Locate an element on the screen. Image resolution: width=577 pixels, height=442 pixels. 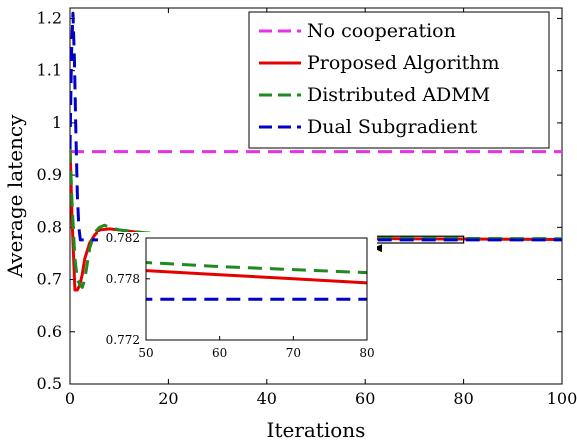
legend-entry: No cooperation is located at coordinates (381, 31).